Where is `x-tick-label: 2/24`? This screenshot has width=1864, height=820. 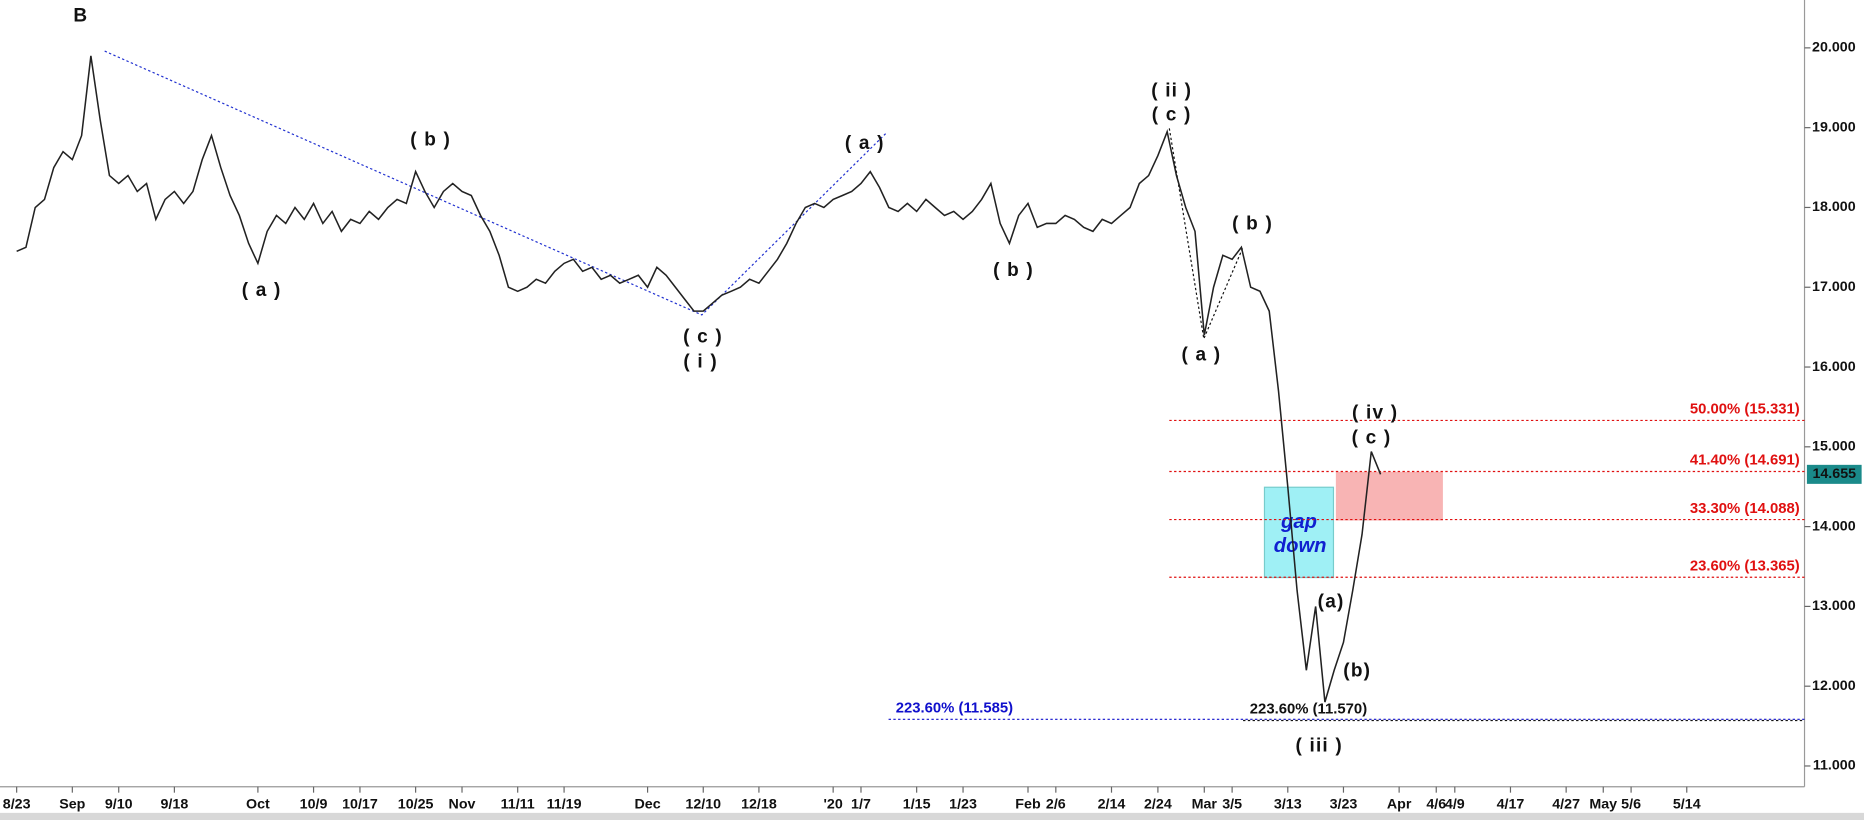 x-tick-label: 2/24 is located at coordinates (1158, 804).